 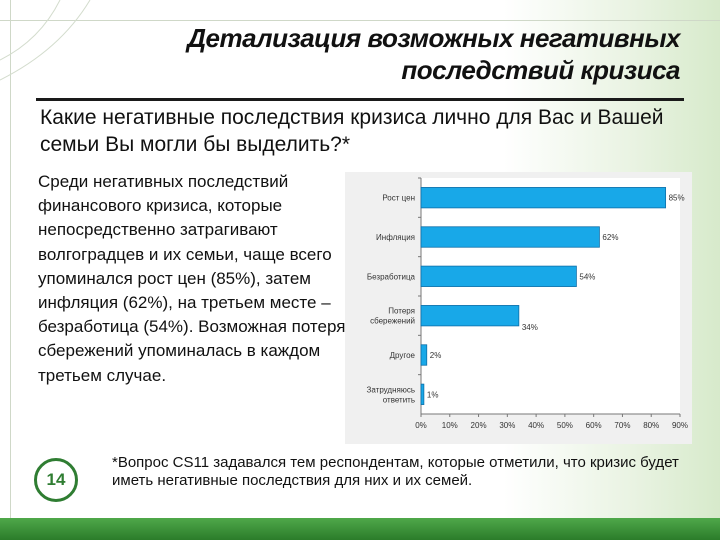 I want to click on value-label-3: 34%, so click(x=530, y=327).